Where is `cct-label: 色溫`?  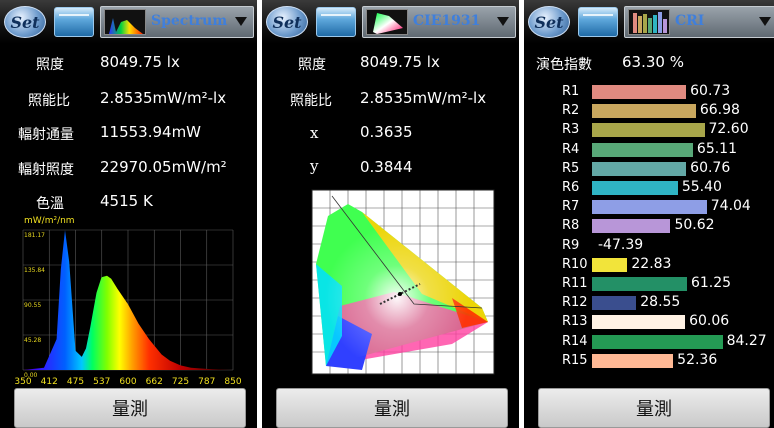 cct-label: 色溫 is located at coordinates (50, 204).